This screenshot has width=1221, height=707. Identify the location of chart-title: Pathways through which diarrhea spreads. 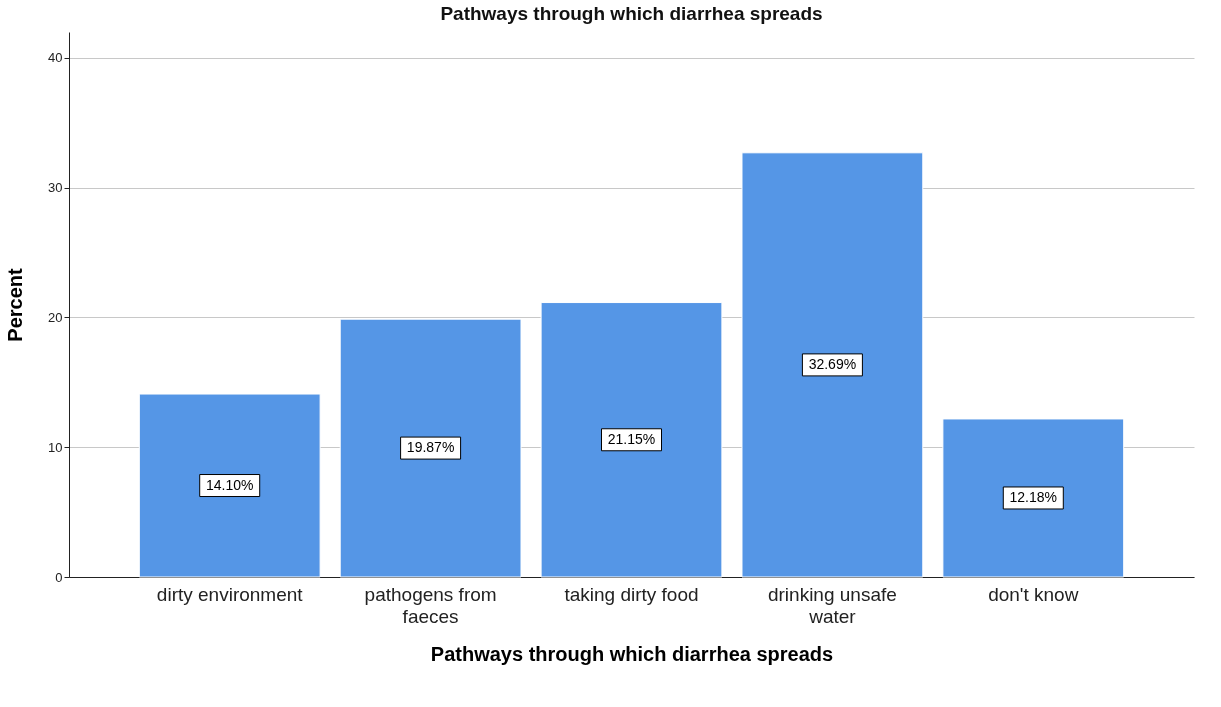
(631, 13).